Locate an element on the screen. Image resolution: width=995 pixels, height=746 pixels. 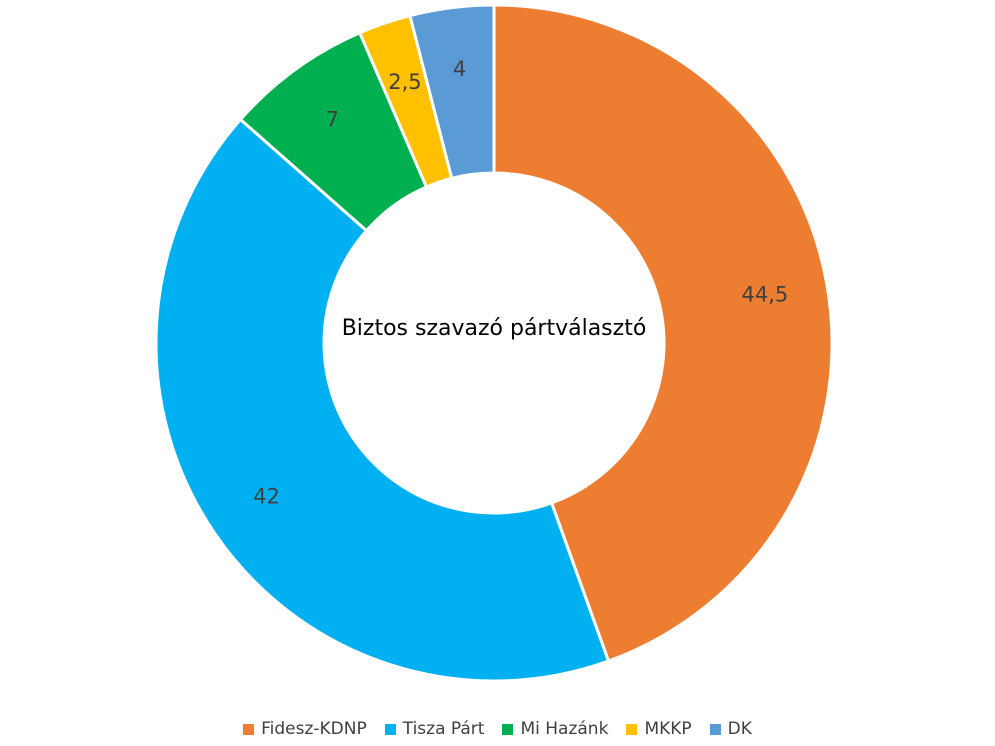
legend-item: Fidesz-KDNP is located at coordinates (305, 729).